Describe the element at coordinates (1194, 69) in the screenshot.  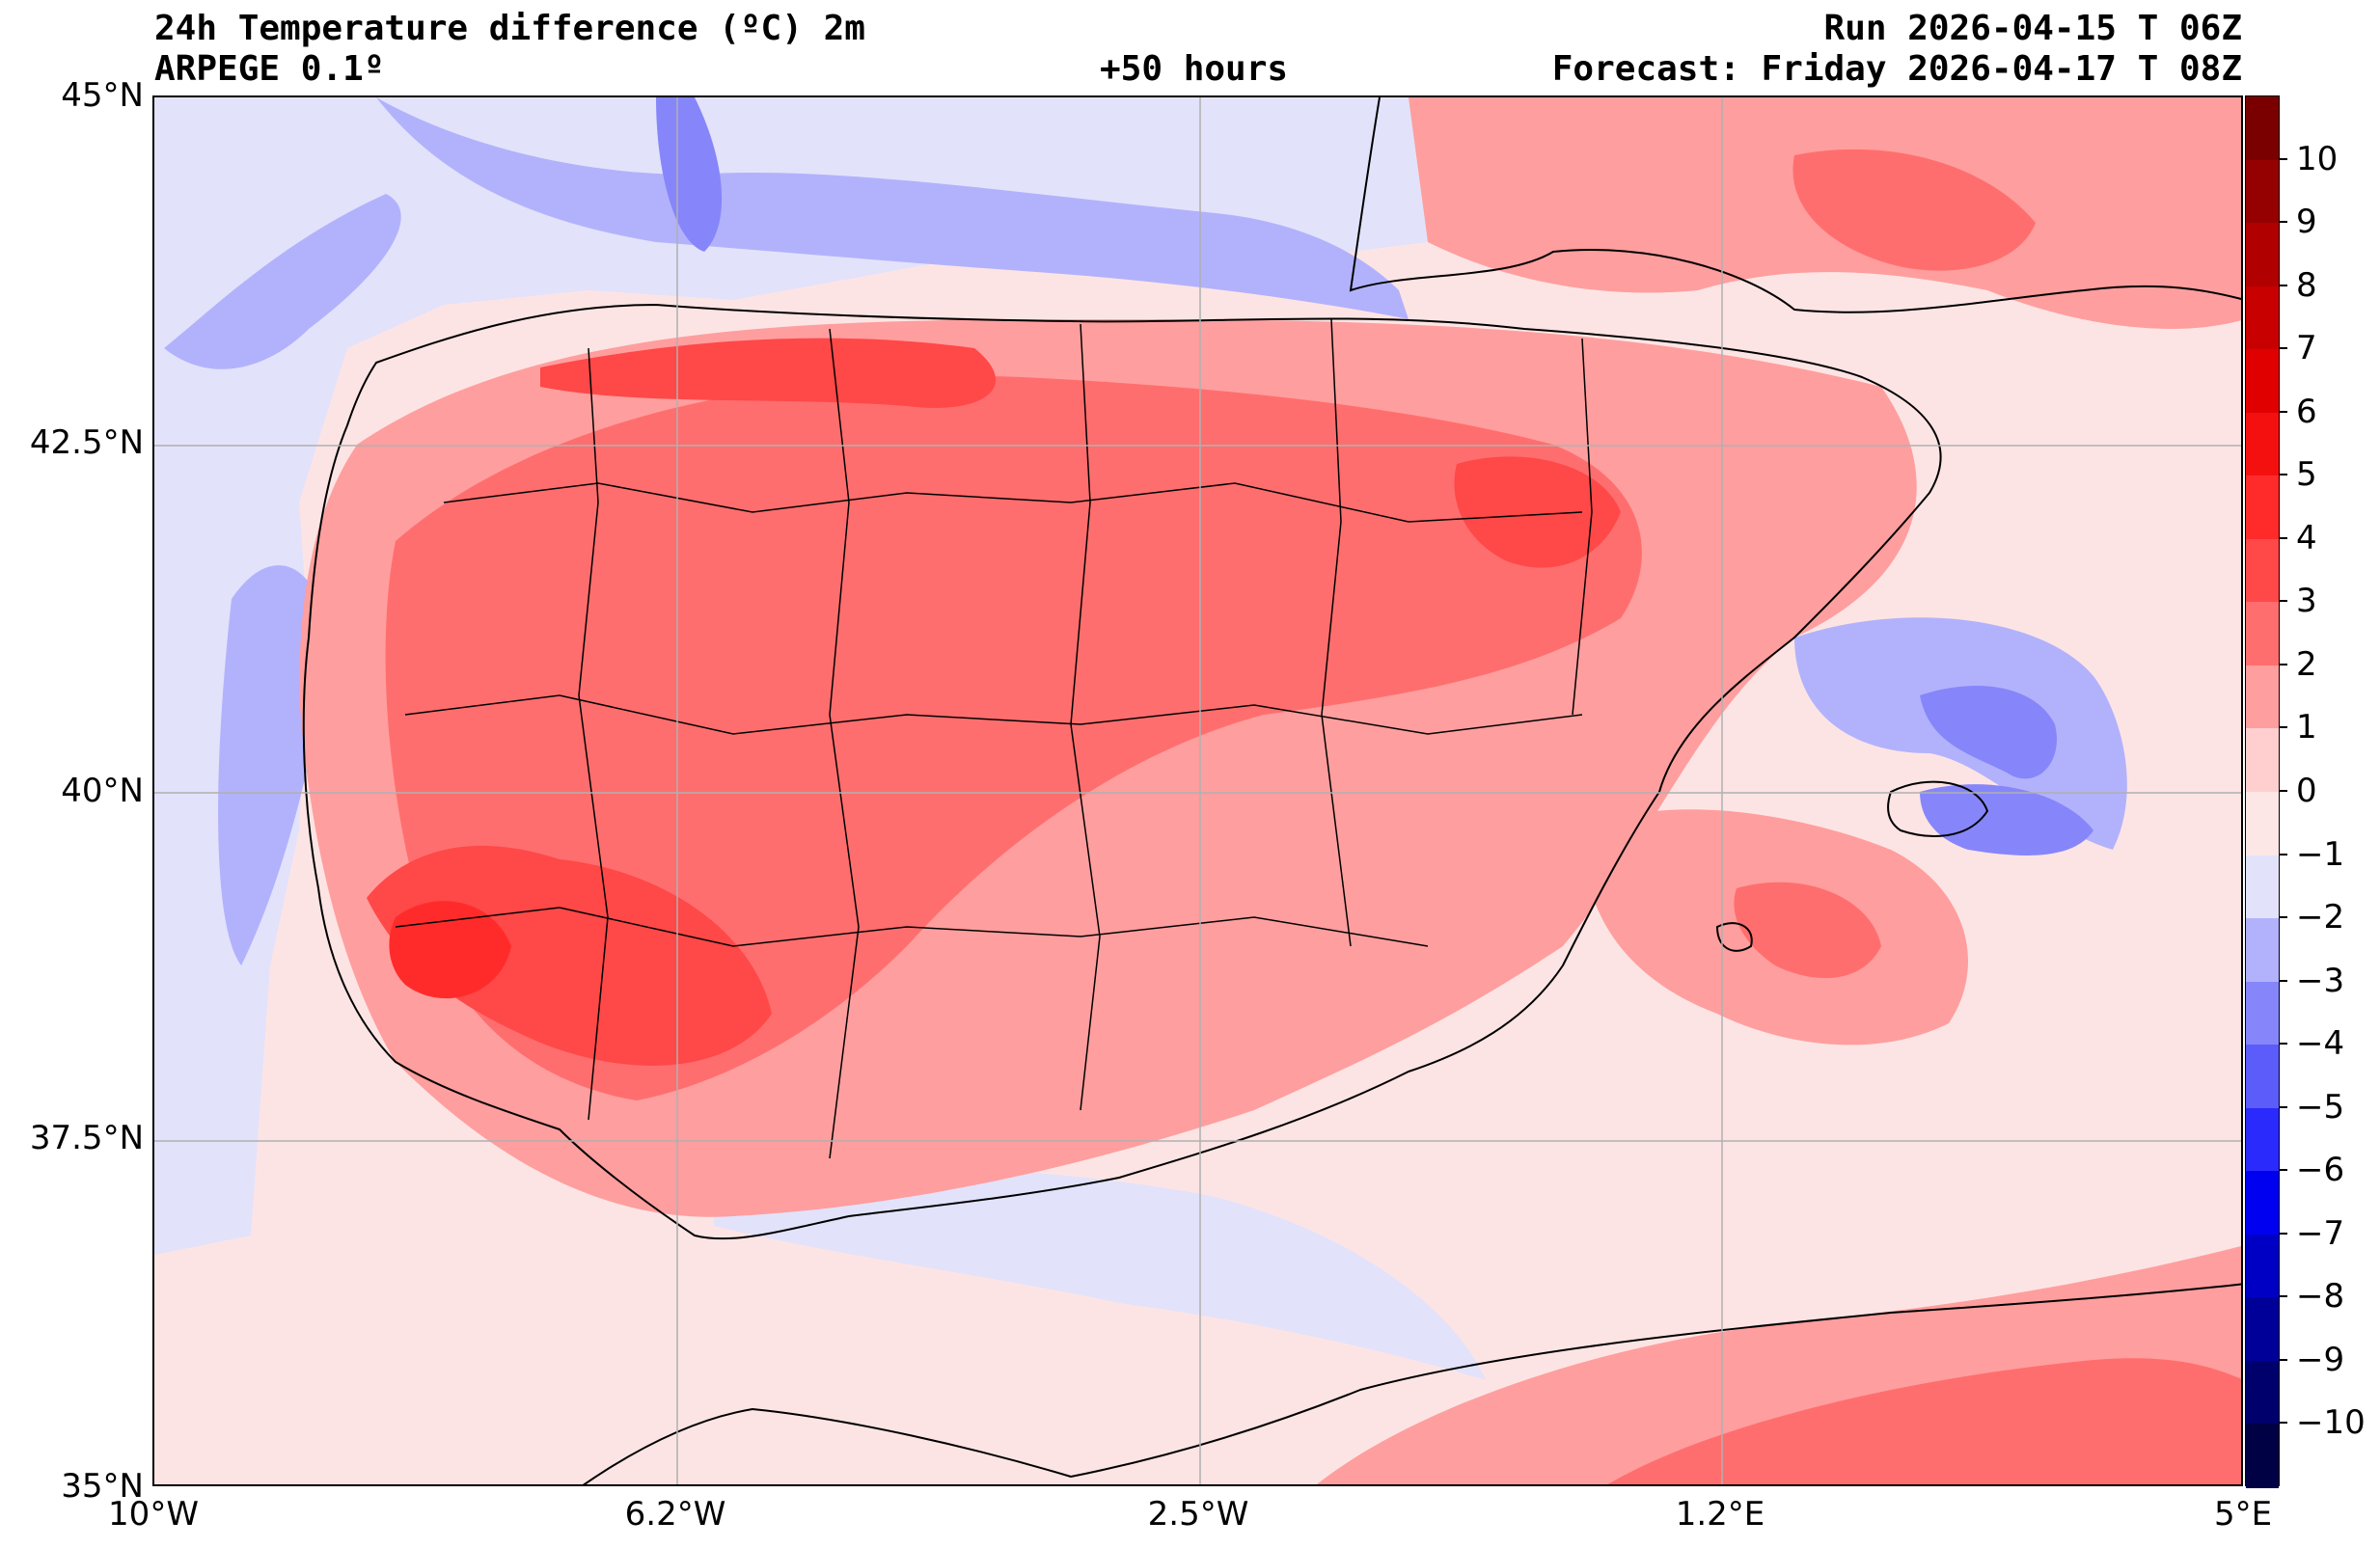
I see `lead-time: +50 hours` at that location.